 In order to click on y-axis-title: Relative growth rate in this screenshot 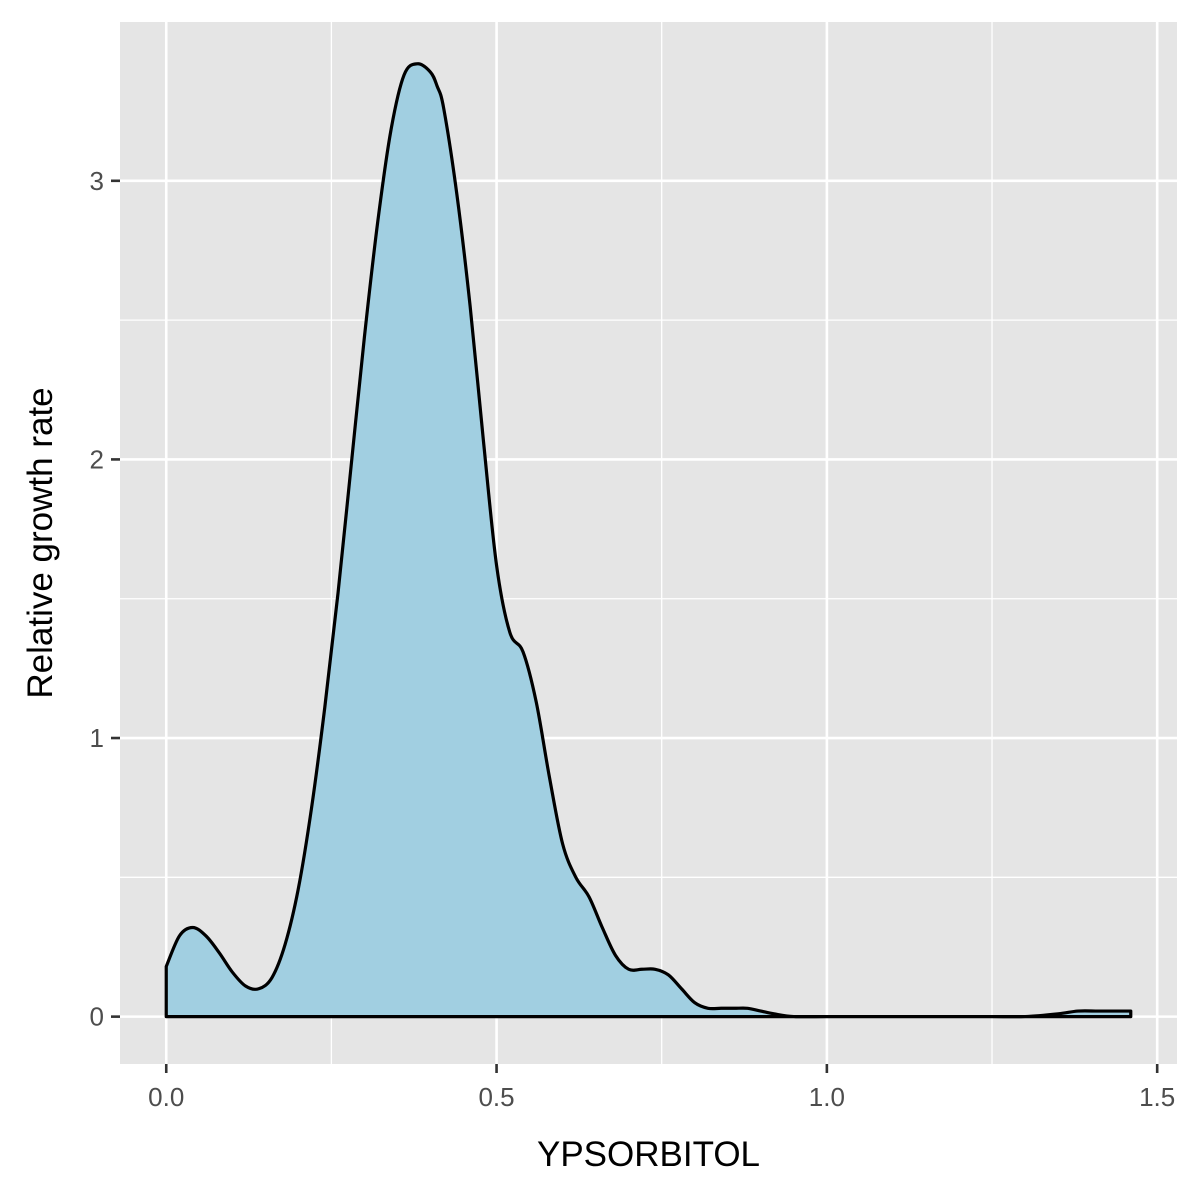, I will do `click(40, 542)`.